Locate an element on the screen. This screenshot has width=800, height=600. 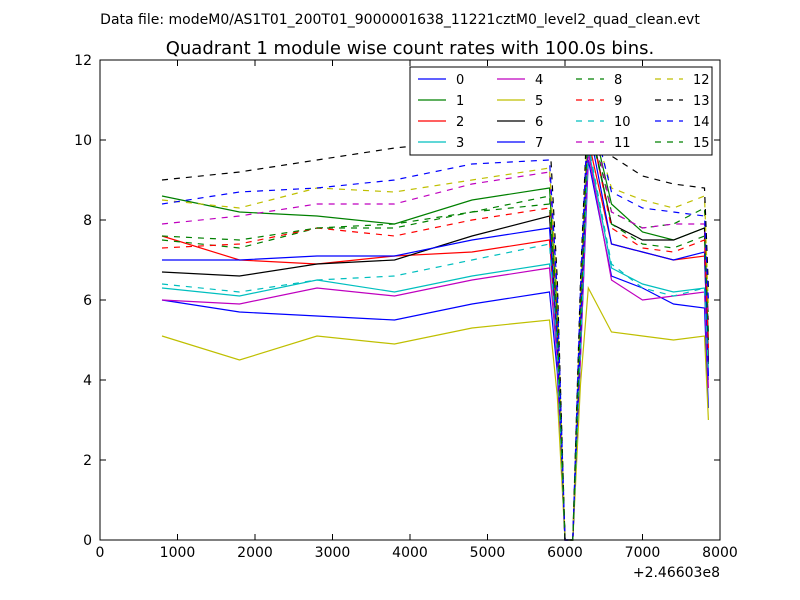
y-tick-label: 2 is located at coordinates (87, 461).